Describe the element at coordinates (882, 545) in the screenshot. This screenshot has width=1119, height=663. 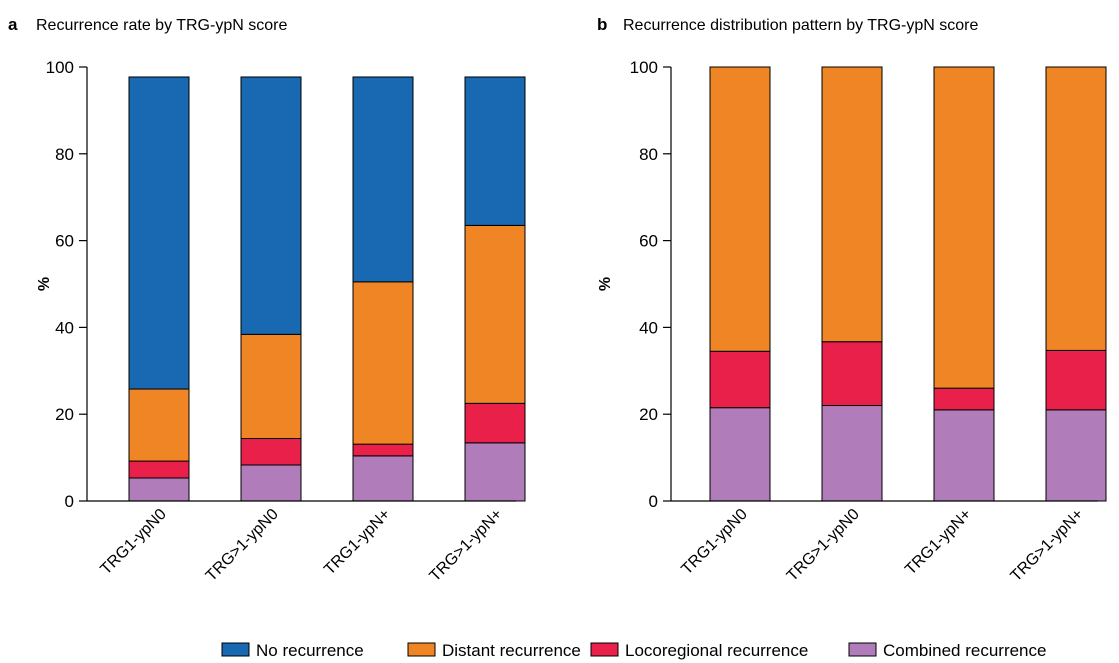
I see `panel-b-category-labels: TRG1-ypN0 TRG>1-ypN0 TRG1-ypN+ TRG>1-ypN+` at that location.